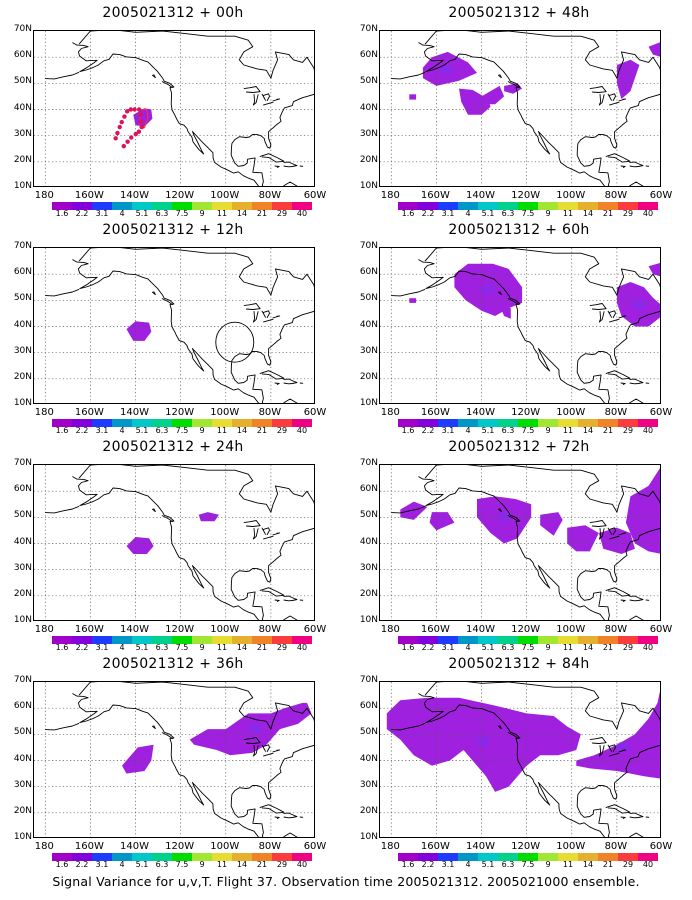  What do you see at coordinates (22, 706) in the screenshot?
I see `lat-tick-label: 60N` at bounding box center [22, 706].